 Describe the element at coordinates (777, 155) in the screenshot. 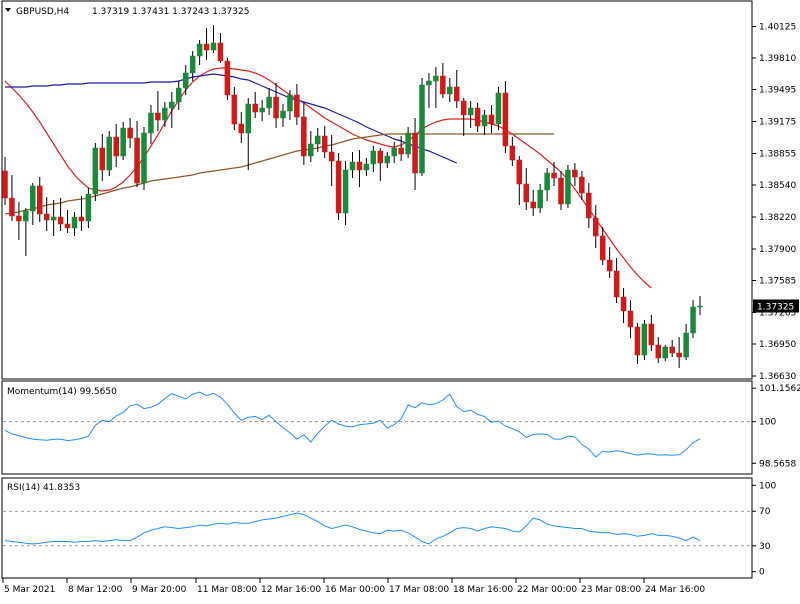

I see `price-tick-label: 1.38855` at that location.